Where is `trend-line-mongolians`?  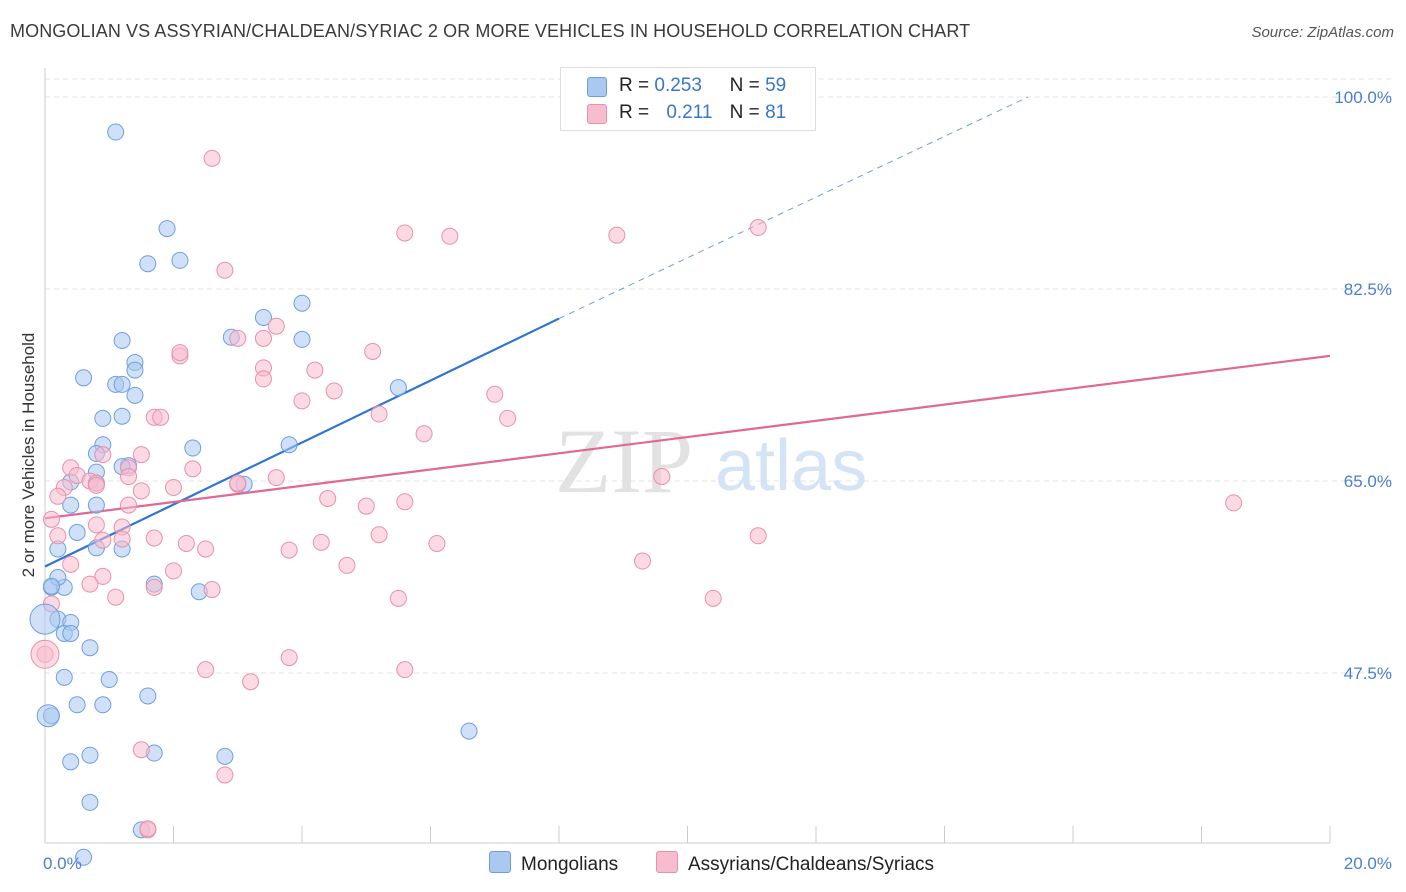 trend-line-mongolians is located at coordinates (302, 442).